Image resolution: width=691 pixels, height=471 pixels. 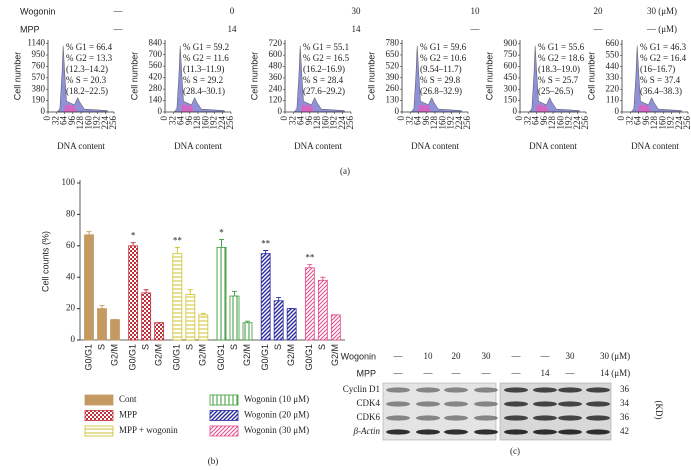 I want to click on y-tick-label: 130, so click(x=393, y=100).